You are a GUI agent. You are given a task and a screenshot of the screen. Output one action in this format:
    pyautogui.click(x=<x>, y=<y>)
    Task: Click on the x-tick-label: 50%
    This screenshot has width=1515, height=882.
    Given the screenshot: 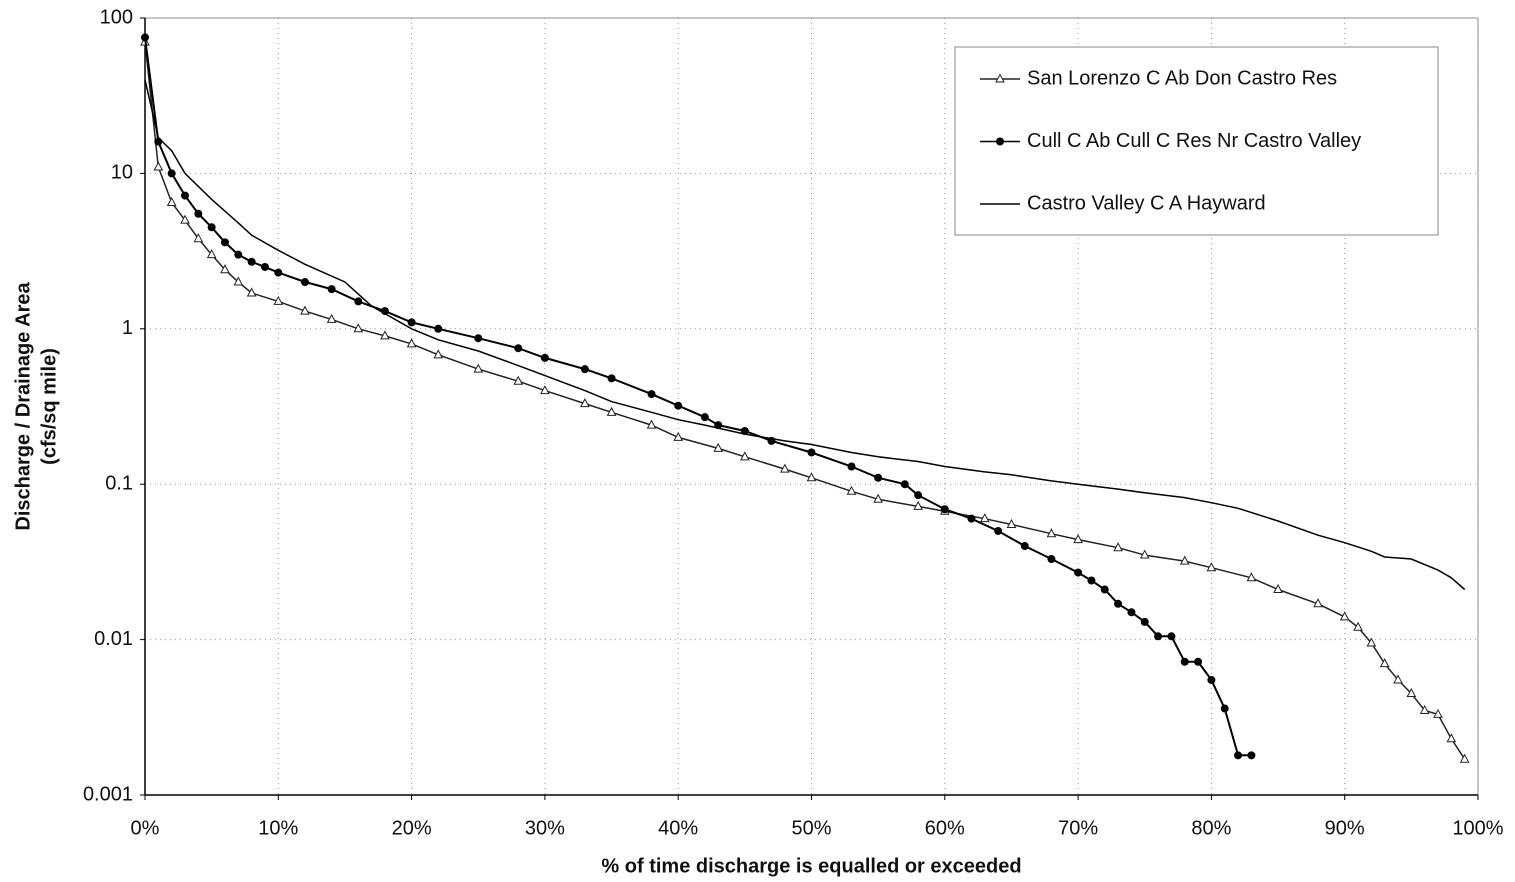 What is the action you would take?
    pyautogui.click(x=811, y=828)
    